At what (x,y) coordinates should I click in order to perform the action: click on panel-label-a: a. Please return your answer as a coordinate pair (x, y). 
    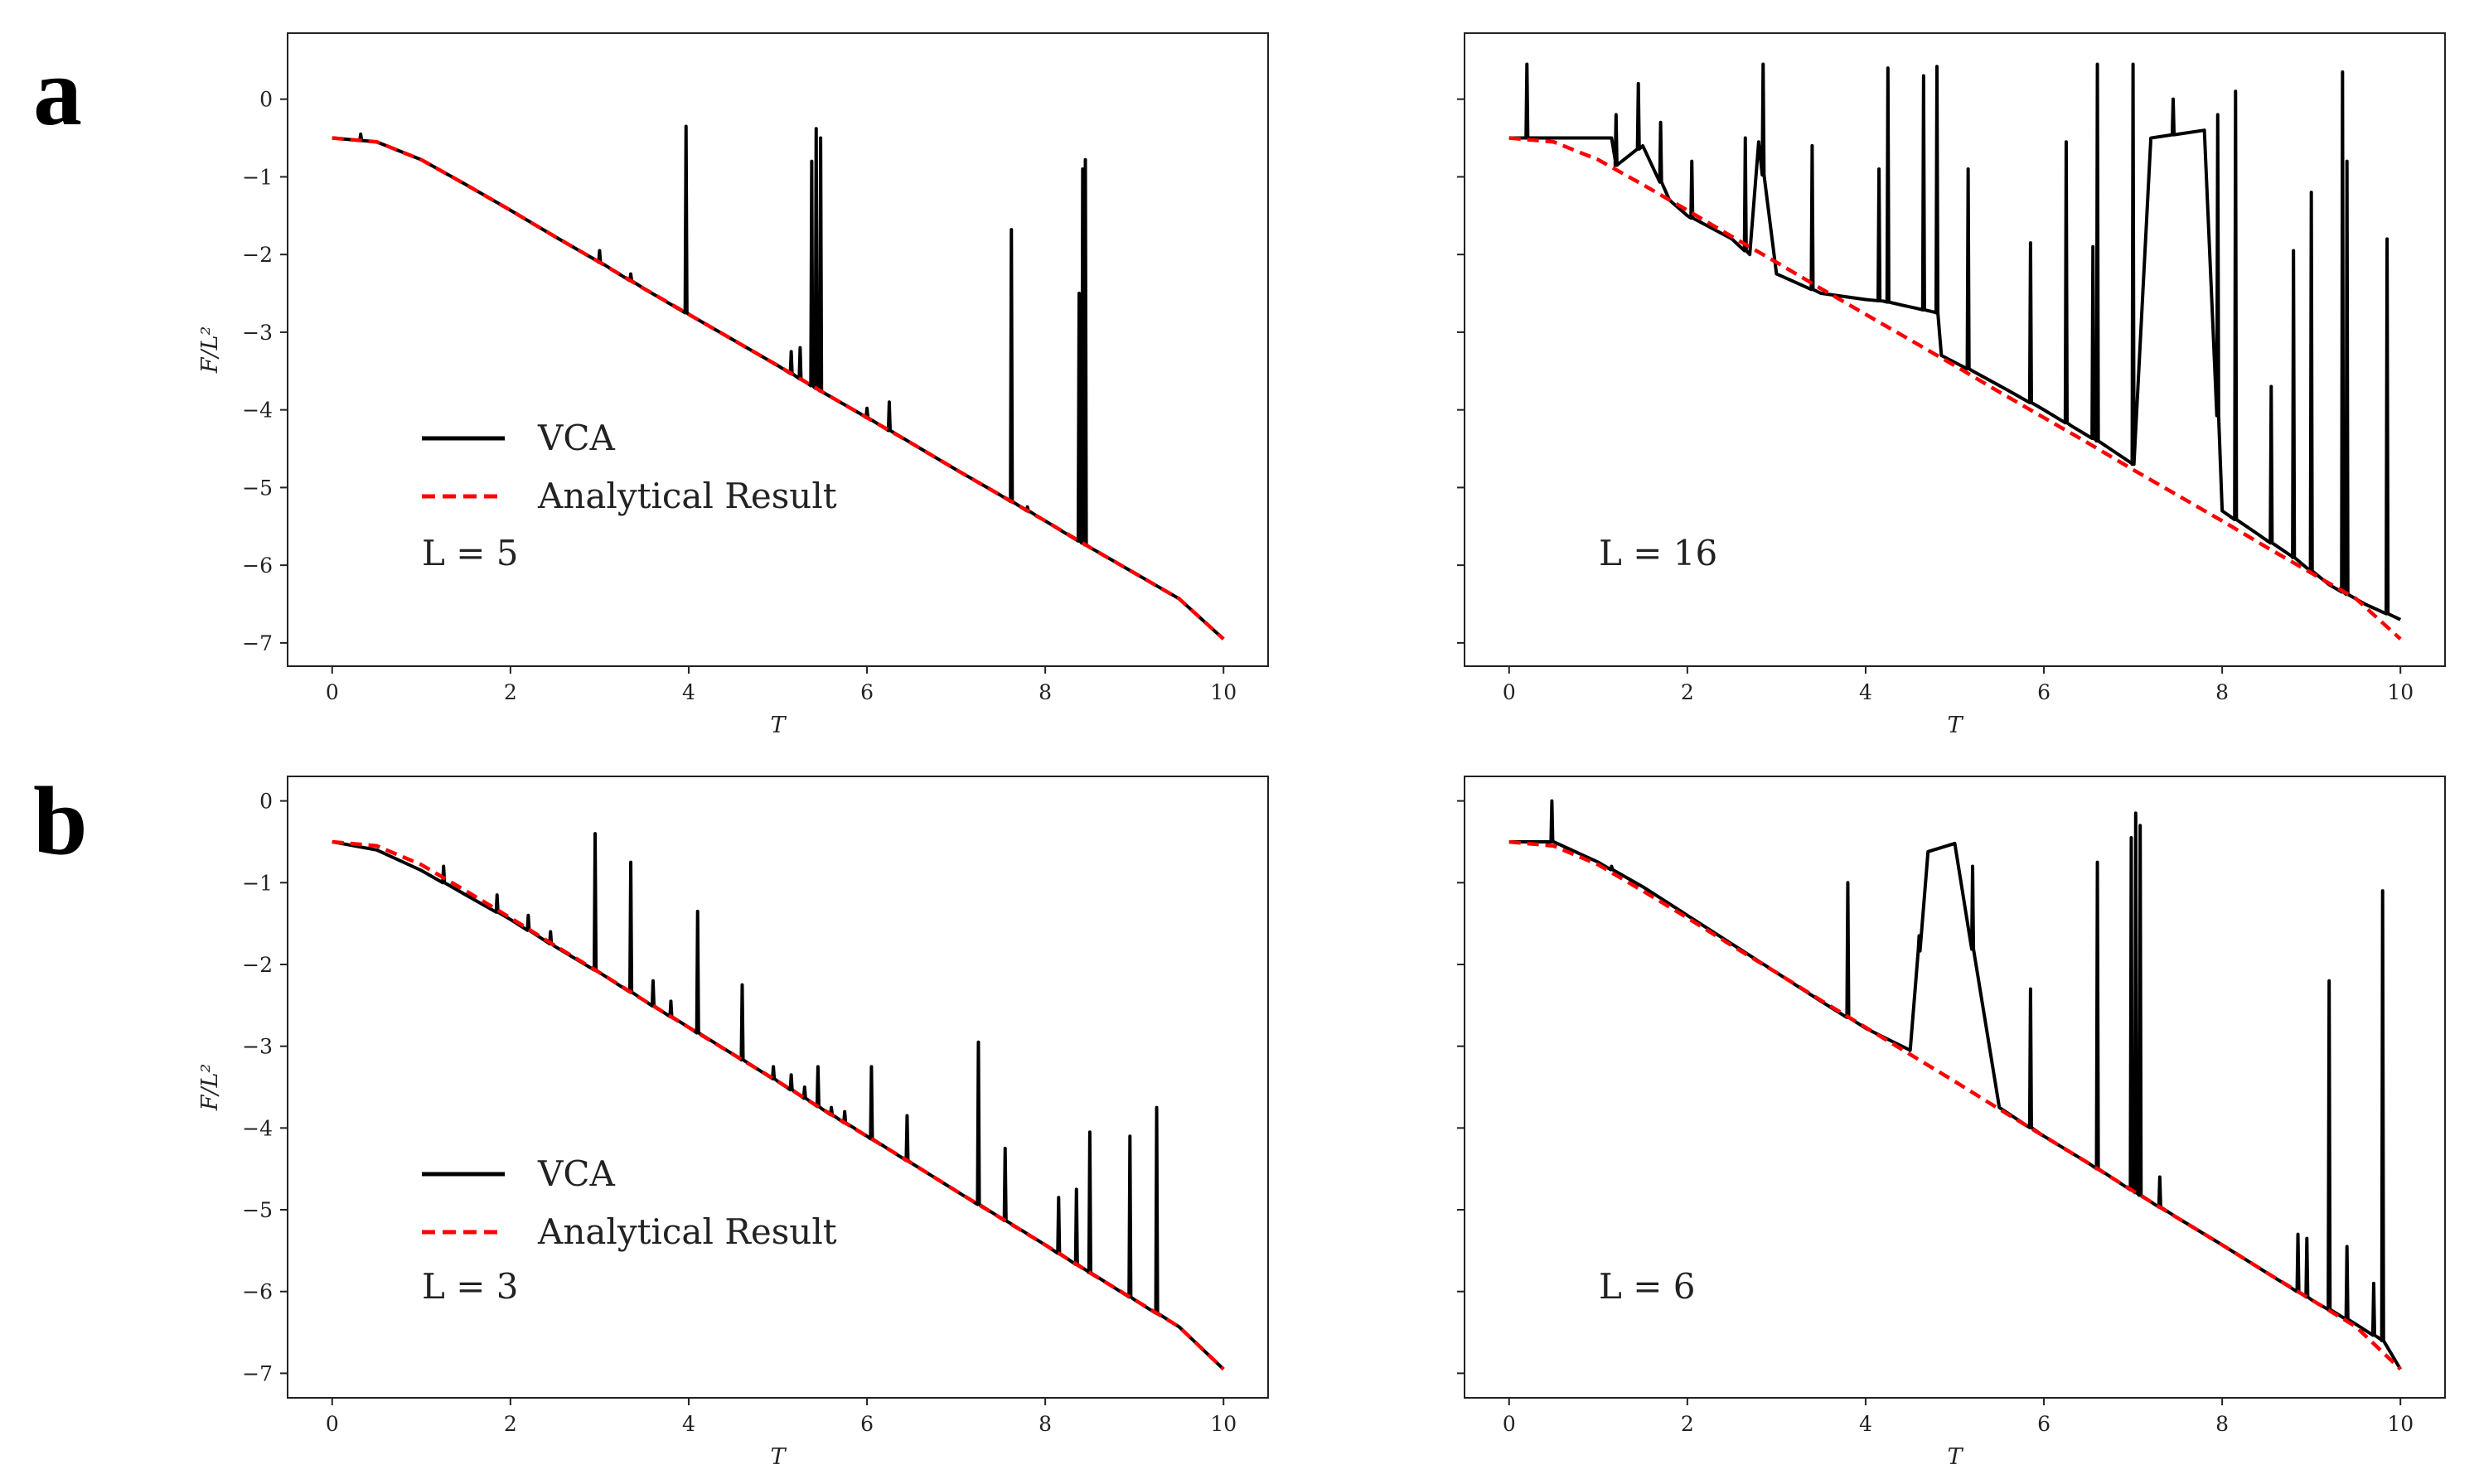
    Looking at the image, I should click on (57, 91).